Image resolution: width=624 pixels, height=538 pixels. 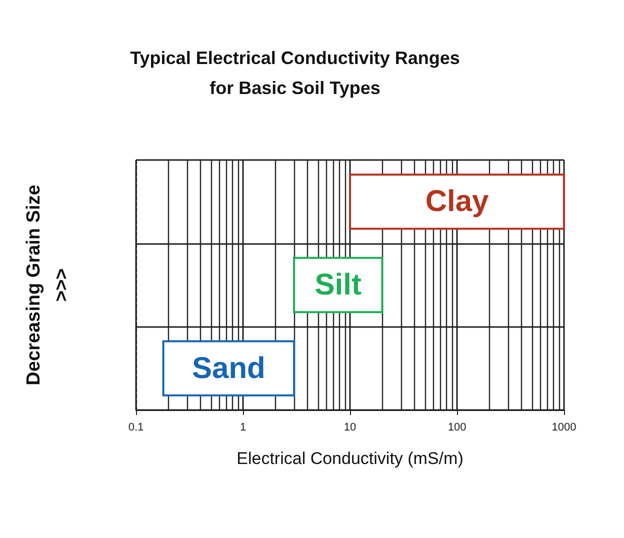 What do you see at coordinates (350, 458) in the screenshot?
I see `x-axis-title: Electrical Conductivity (mS/m)` at bounding box center [350, 458].